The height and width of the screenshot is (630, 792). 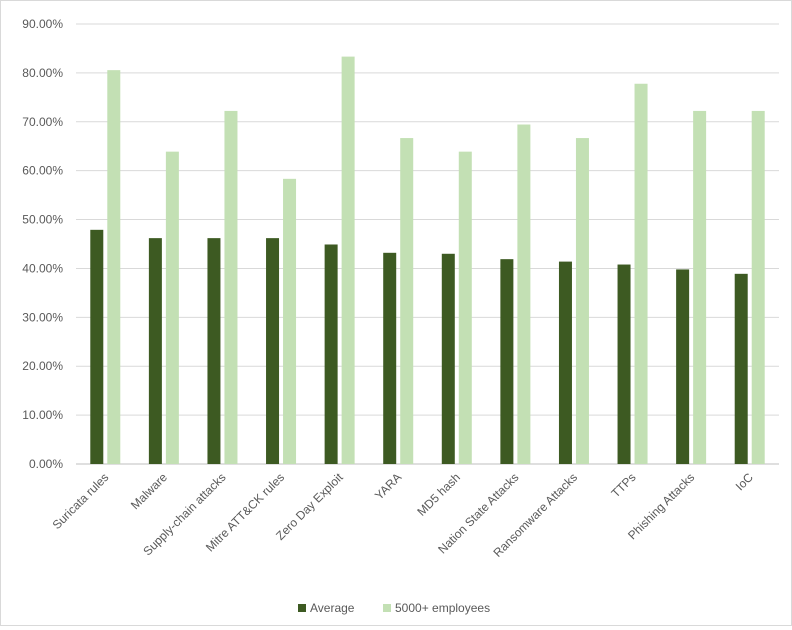 I want to click on x-tick-label: Malware, so click(x=149, y=491).